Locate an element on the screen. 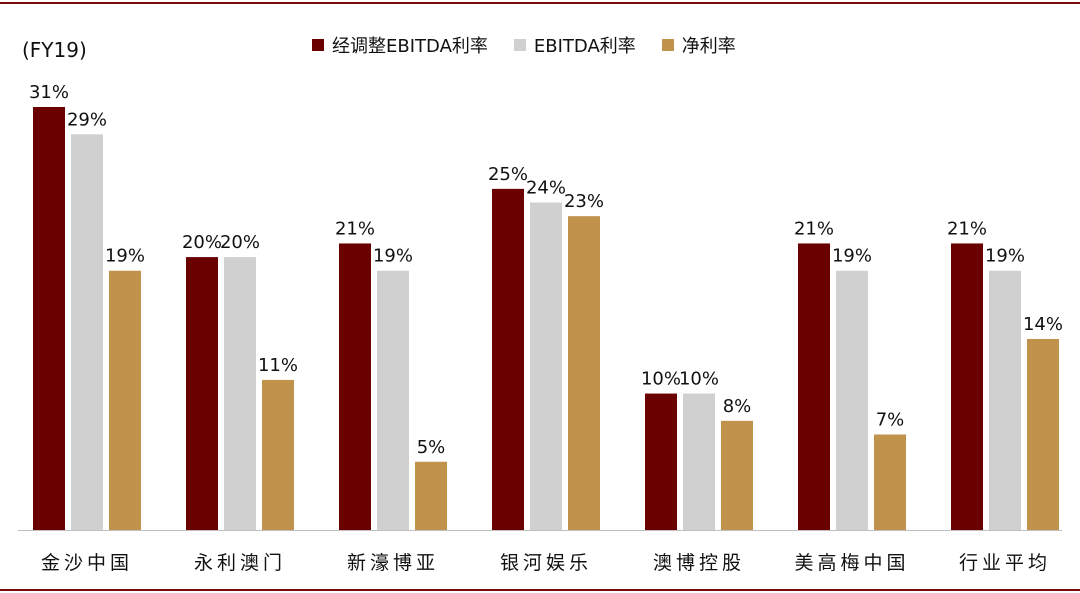  data-label: 14% is located at coordinates (1043, 324).